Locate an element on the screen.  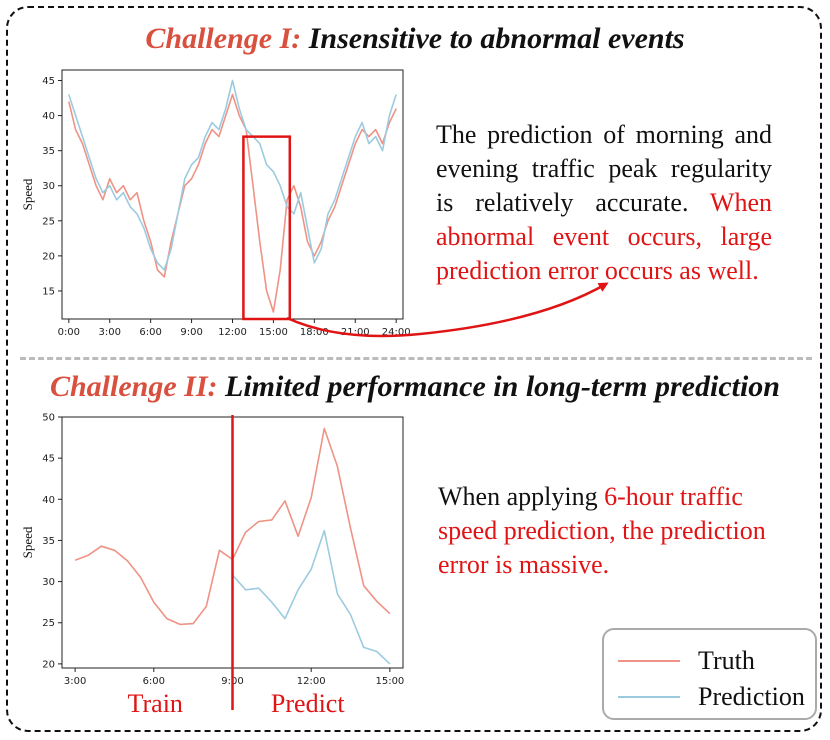
x-tick-label: 18:00 is located at coordinates (314, 332).